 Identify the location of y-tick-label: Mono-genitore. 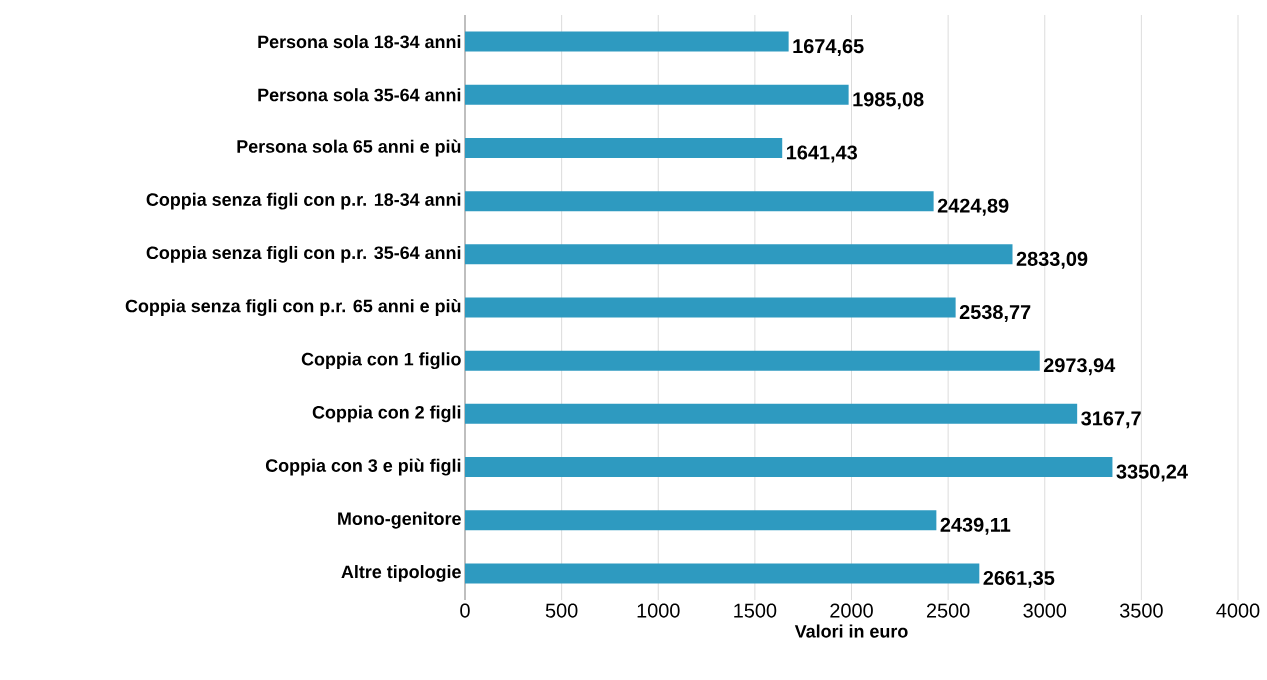
(399, 520).